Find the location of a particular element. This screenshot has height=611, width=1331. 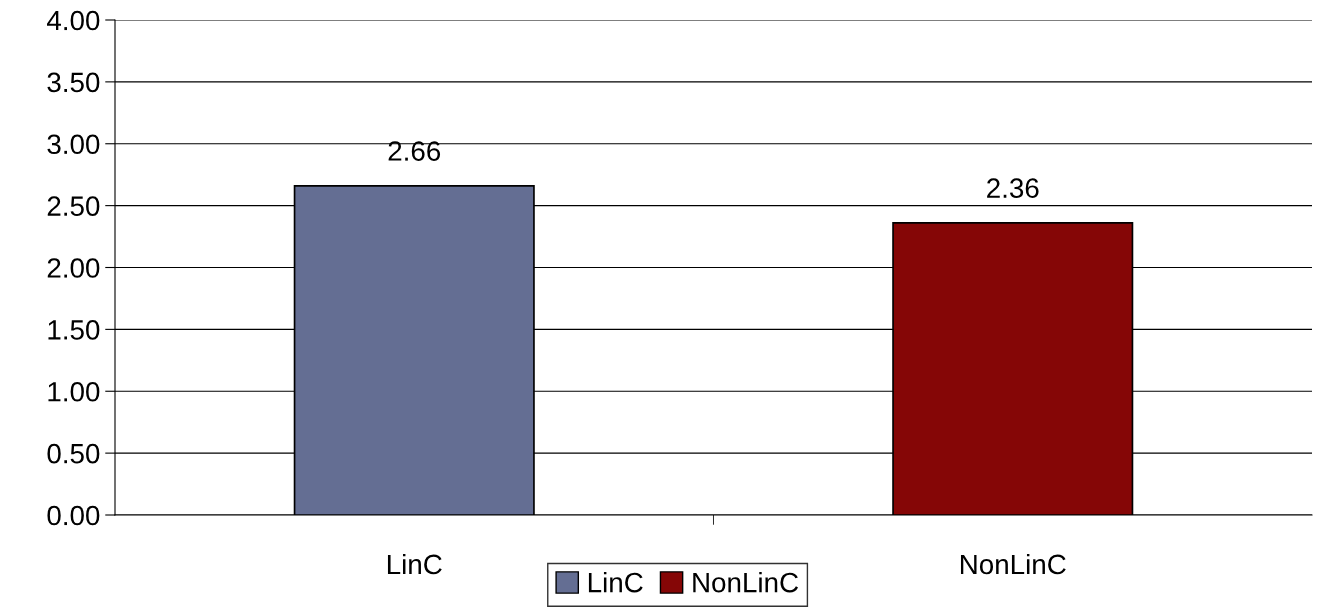

data-label: 2.66 is located at coordinates (414, 151).